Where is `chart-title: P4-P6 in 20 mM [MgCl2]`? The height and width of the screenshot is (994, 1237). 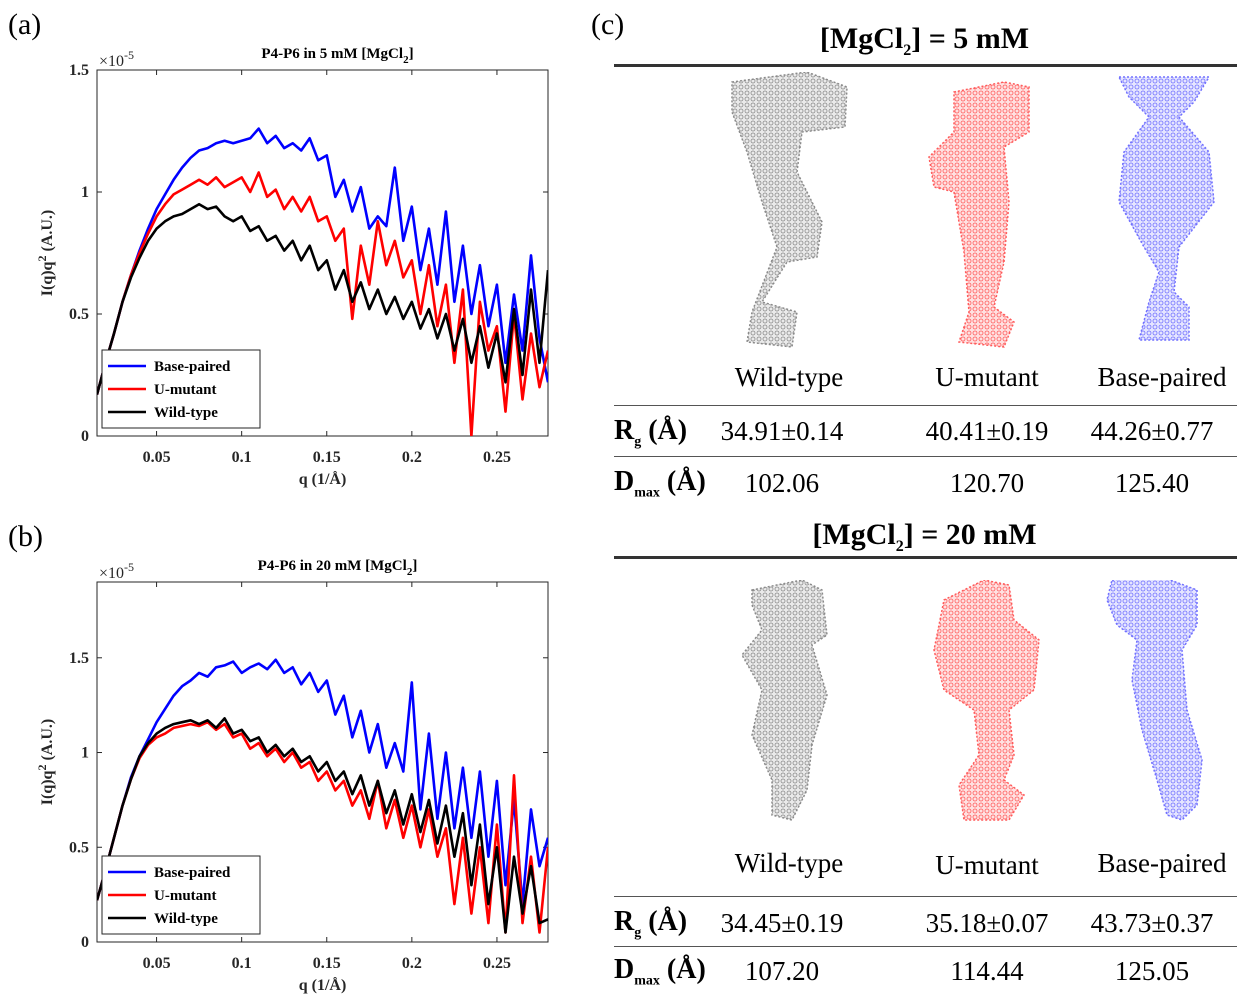
chart-title: P4-P6 in 20 mM [MgCl2] is located at coordinates (338, 568).